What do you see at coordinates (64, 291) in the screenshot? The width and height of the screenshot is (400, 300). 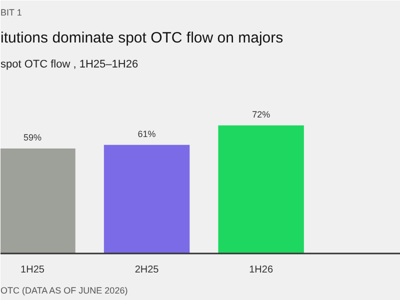 I see `text: OTC (DATA AS OF JUNE 2026)` at bounding box center [64, 291].